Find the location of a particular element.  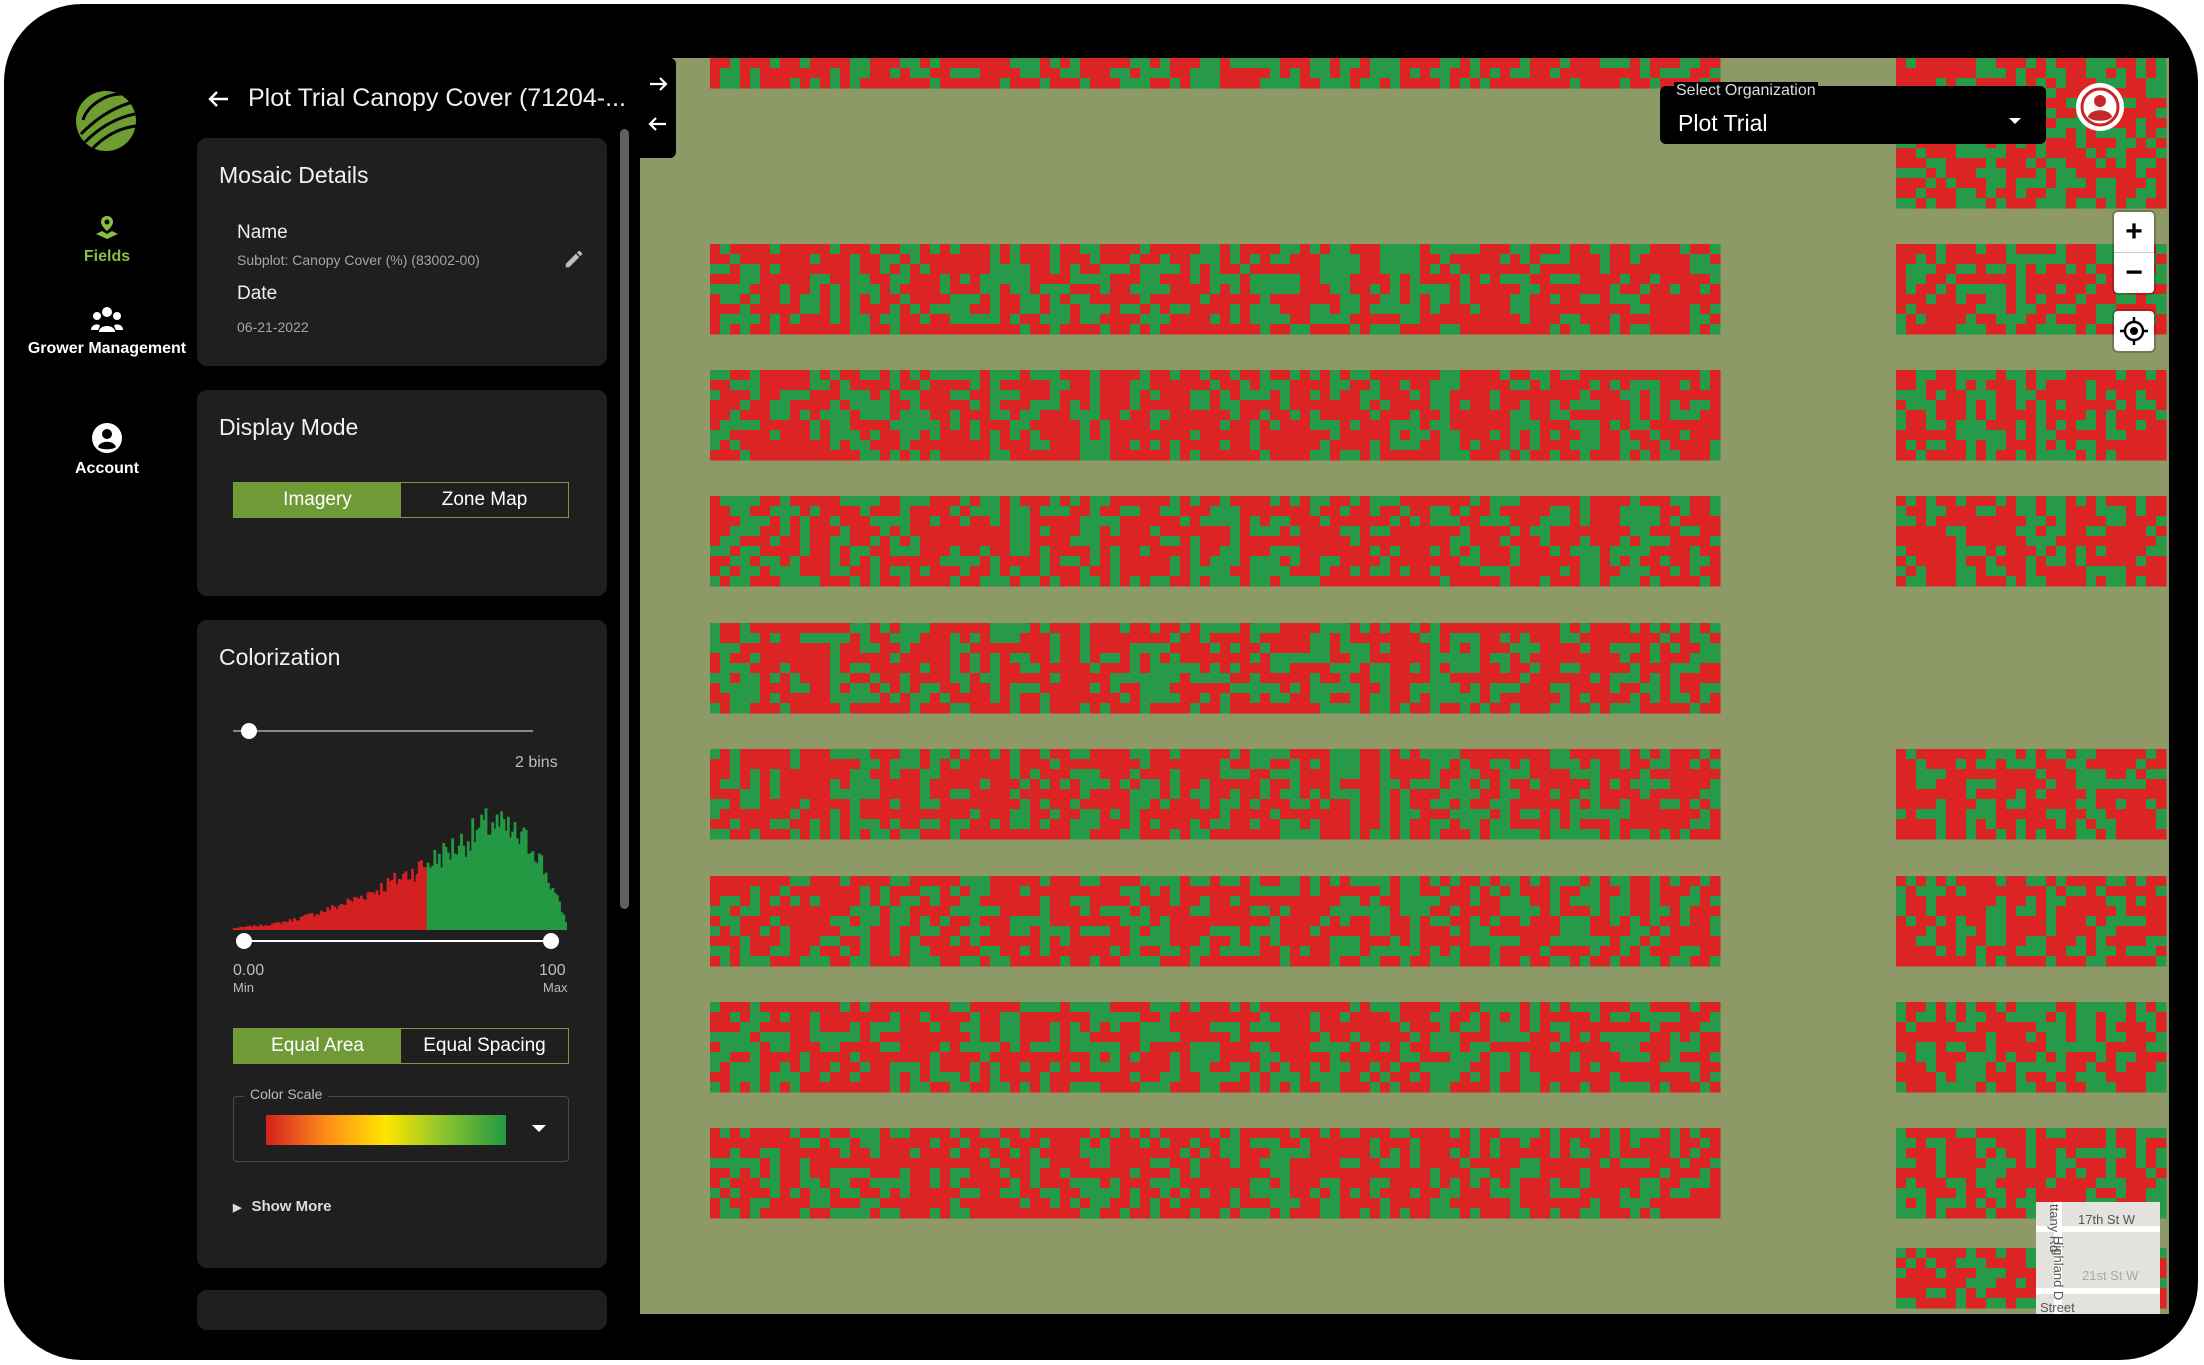

range-max-thumb is located at coordinates (551, 941).